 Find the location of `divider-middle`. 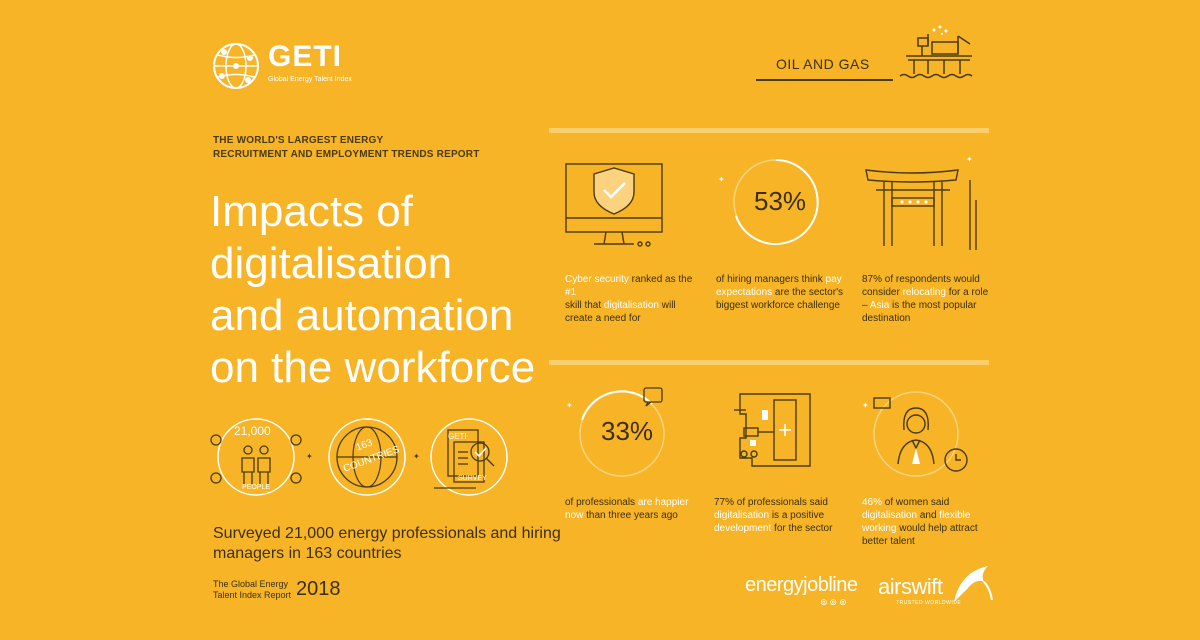

divider-middle is located at coordinates (769, 362).